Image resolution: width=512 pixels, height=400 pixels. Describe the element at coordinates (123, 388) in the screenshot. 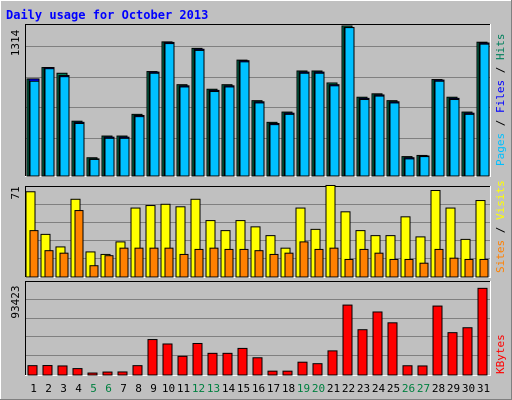

I see `x-tick-label-day-7: 7` at that location.